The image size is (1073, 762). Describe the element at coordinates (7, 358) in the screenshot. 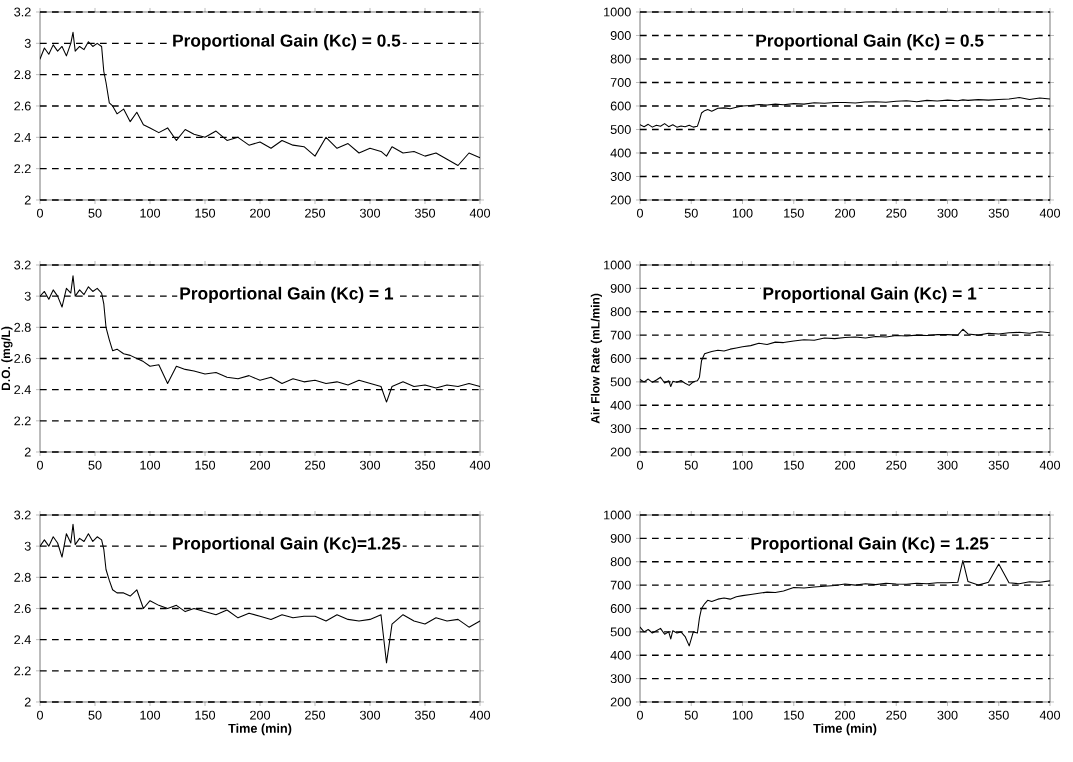

I see `y-axis-title: D.O. (mg/L)` at that location.